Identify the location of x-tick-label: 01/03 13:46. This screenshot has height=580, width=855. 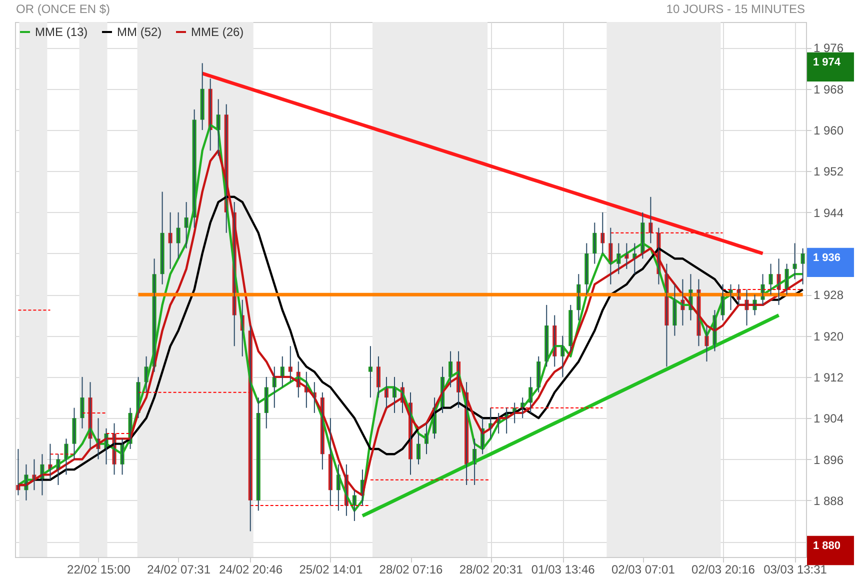
(563, 569).